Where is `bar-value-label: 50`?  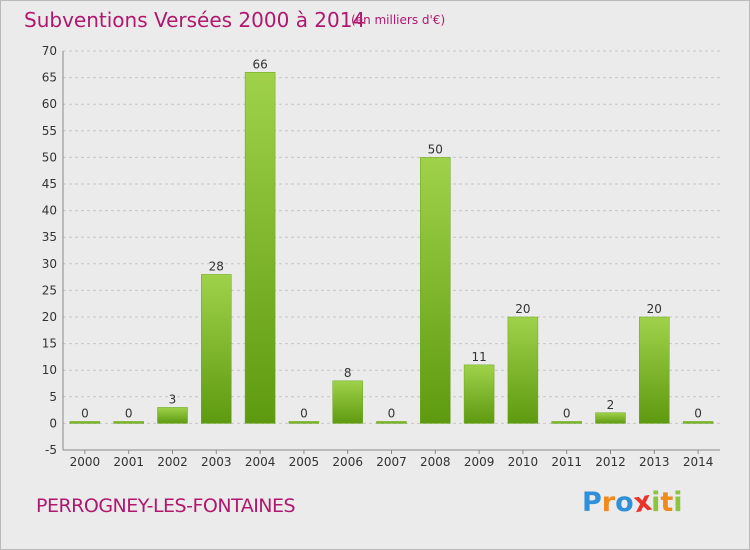 bar-value-label: 50 is located at coordinates (435, 149).